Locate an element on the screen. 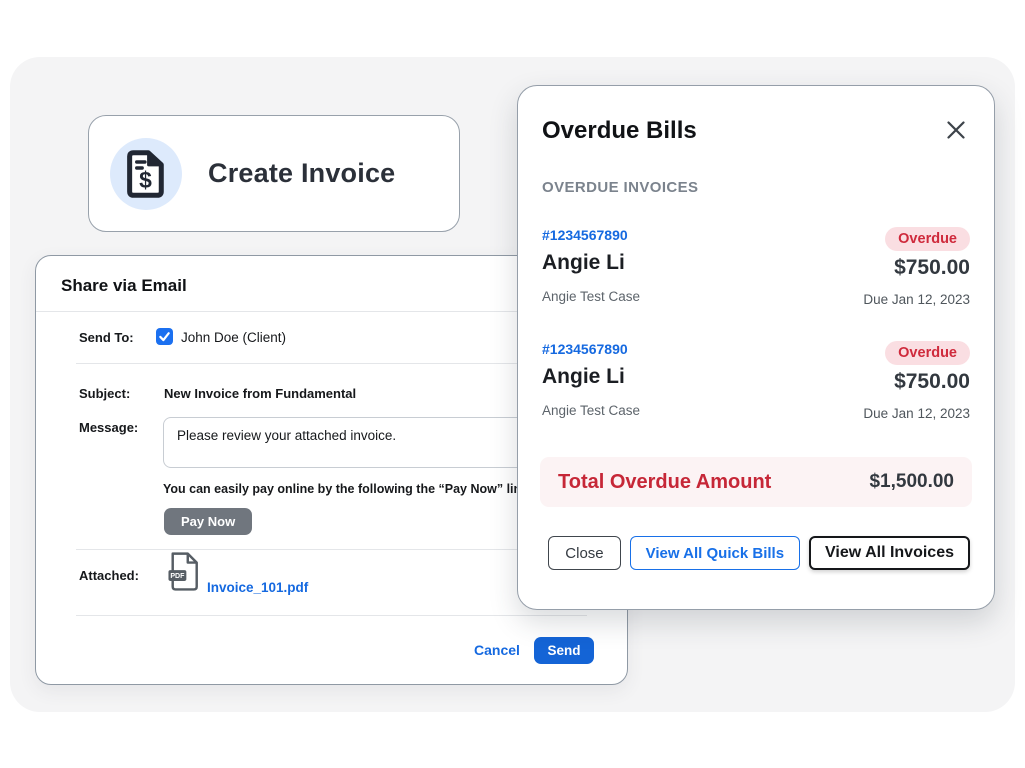 The image size is (1025, 768). attached-label: Attached: is located at coordinates (109, 575).